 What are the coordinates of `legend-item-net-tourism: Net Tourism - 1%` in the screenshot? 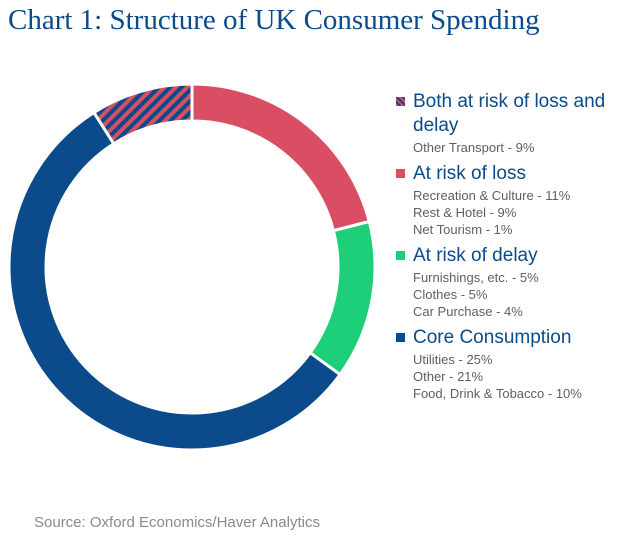 It's located at (463, 229).